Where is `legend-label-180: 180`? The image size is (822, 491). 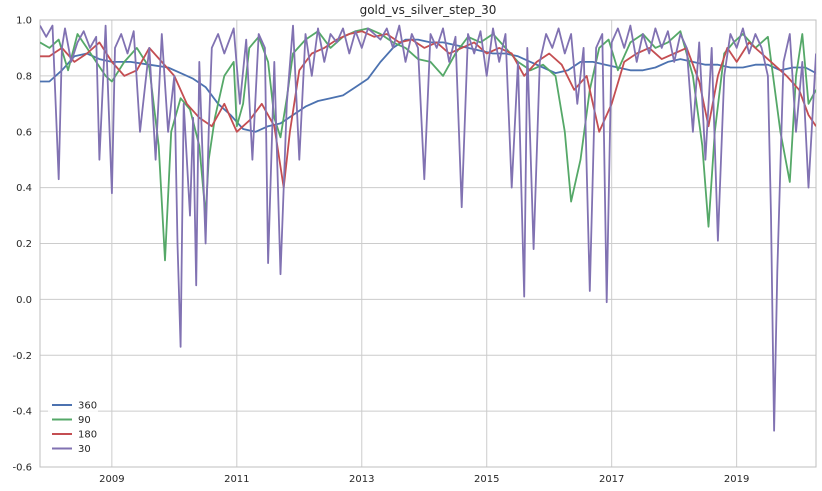
legend-label-180: 180 is located at coordinates (87, 435).